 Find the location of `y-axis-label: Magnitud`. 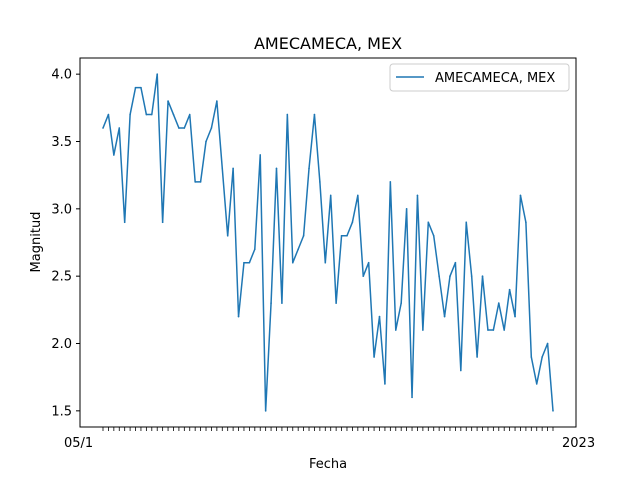

y-axis-label: Magnitud is located at coordinates (36, 242).